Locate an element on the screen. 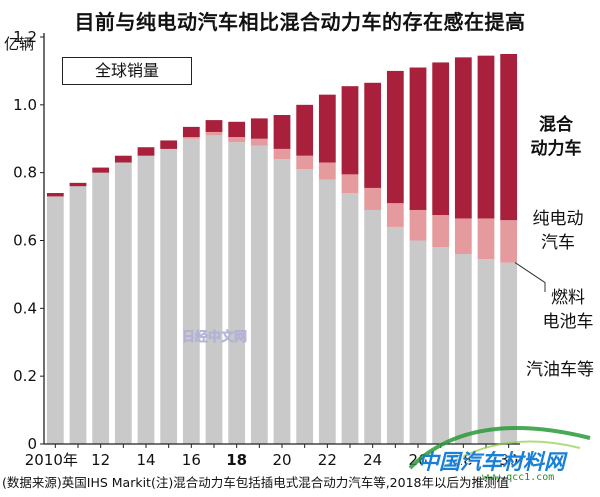  brand-swoosh-icon is located at coordinates (499, 448).